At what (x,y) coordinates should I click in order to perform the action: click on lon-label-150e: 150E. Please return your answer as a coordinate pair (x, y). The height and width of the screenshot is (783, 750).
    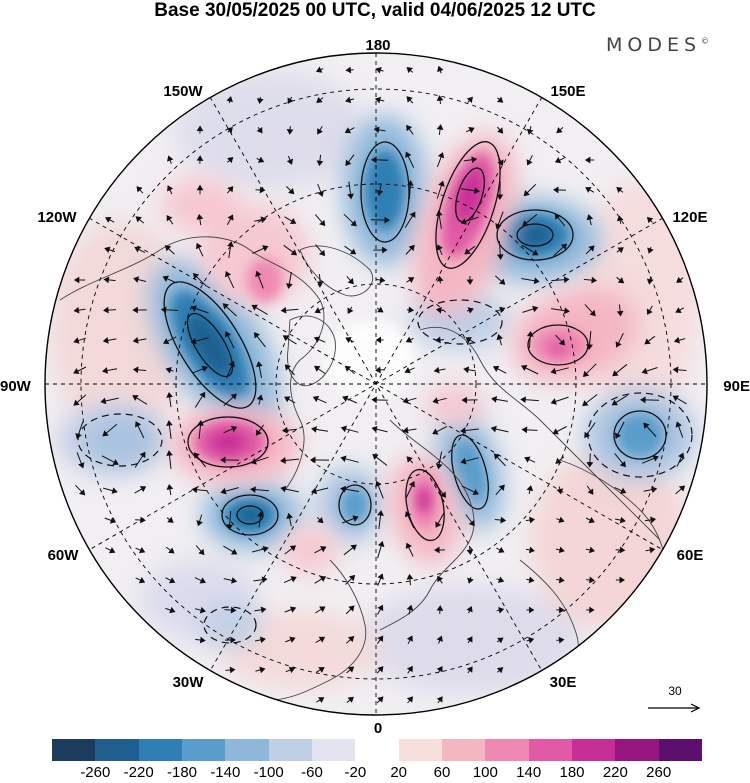
    Looking at the image, I should click on (567, 91).